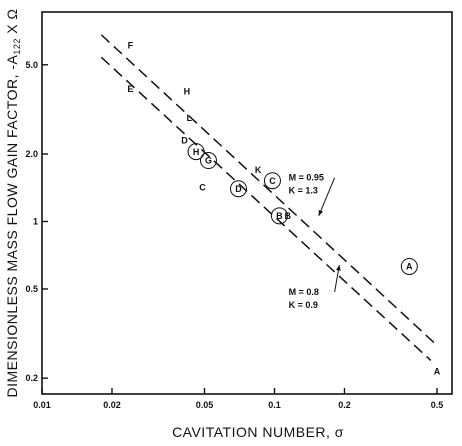 The height and width of the screenshot is (446, 462). I want to click on point-label-6: G, so click(208, 161).